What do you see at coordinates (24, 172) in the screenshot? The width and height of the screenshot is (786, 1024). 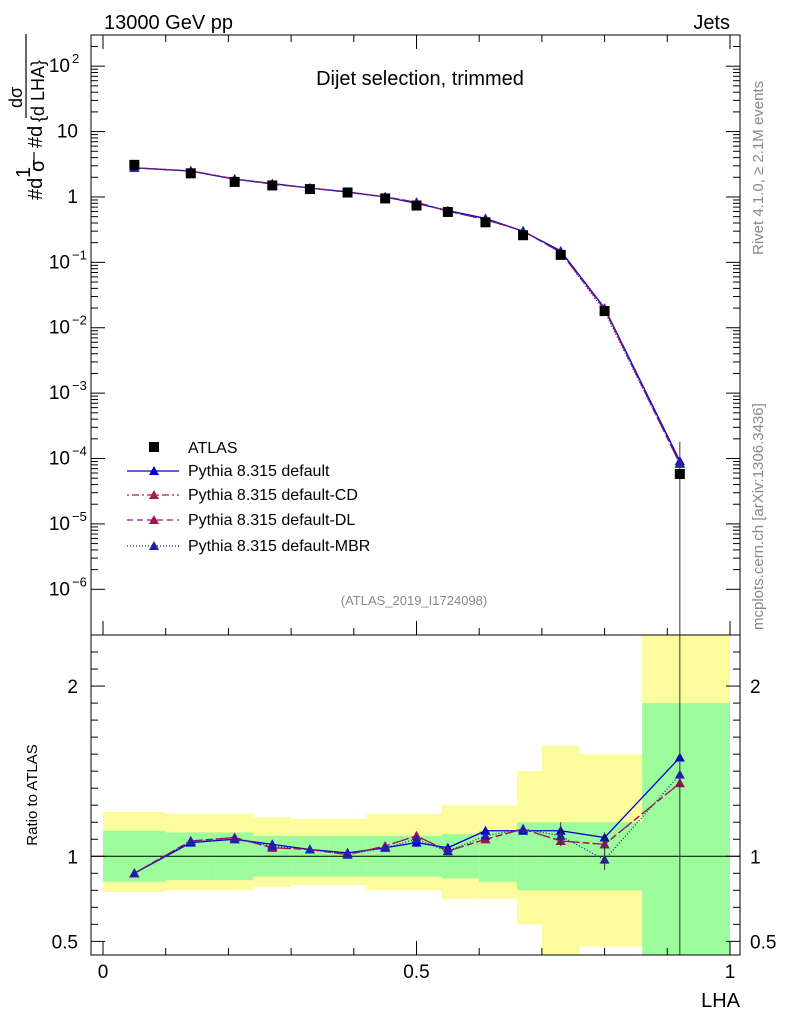 I see `y-axis-label-one: 1` at bounding box center [24, 172].